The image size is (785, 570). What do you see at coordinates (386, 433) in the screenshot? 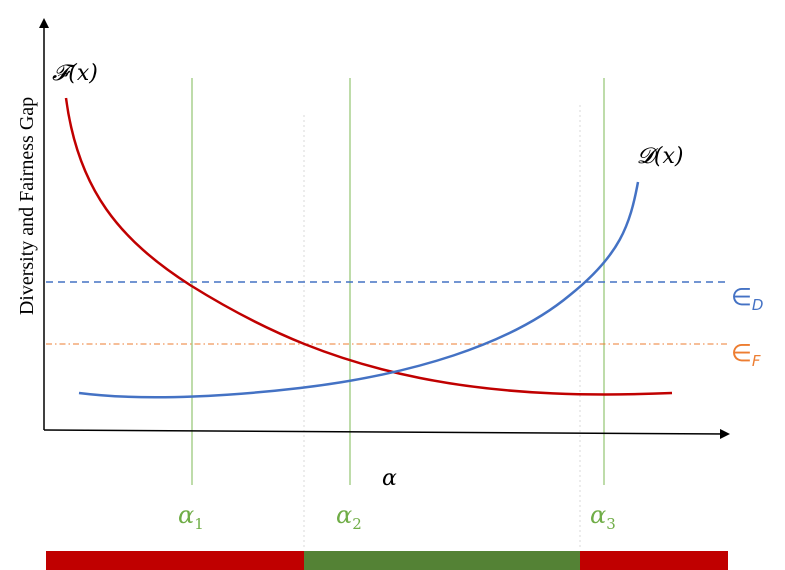
I see `x-axis` at bounding box center [386, 433].